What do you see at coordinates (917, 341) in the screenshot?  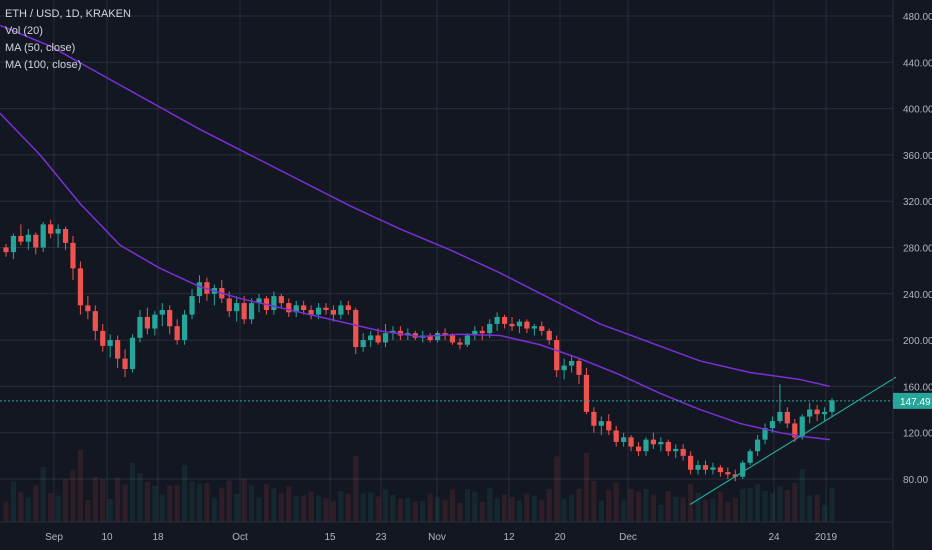 I see `y-tick-label: 200.00` at bounding box center [917, 341].